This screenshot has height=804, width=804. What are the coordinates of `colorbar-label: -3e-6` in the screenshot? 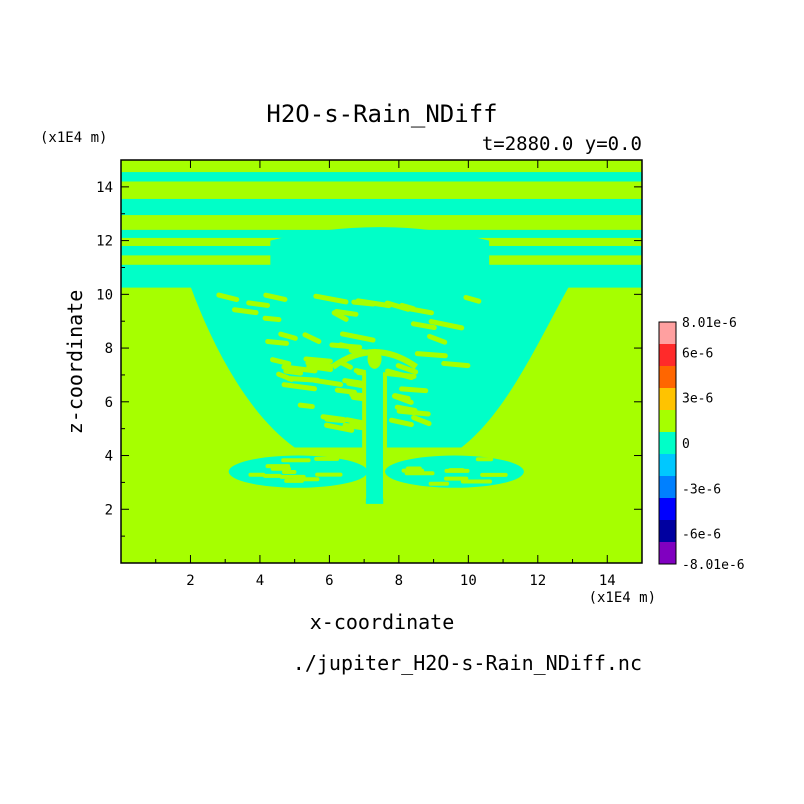 It's located at (701, 489).